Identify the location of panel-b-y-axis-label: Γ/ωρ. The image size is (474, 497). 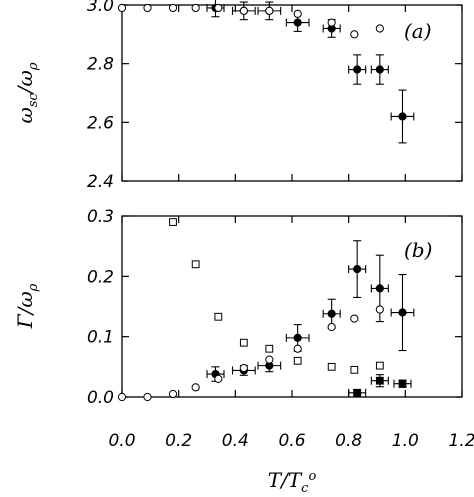
(27, 306).